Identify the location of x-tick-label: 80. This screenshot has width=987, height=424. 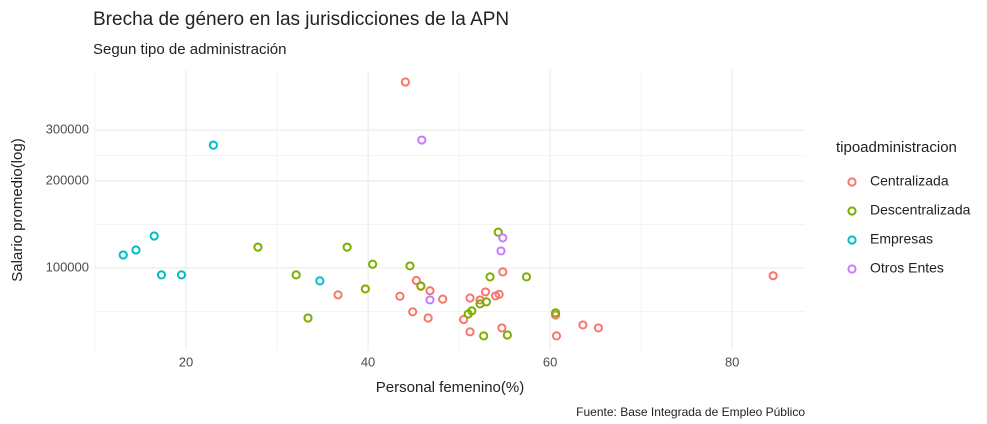
(732, 361).